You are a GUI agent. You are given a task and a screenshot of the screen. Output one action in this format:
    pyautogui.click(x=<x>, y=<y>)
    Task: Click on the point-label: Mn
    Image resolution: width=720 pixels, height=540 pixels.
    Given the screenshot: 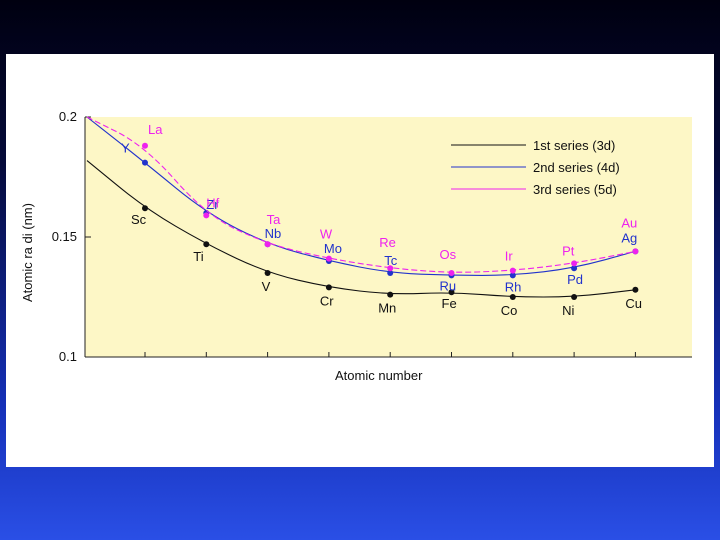 What is the action you would take?
    pyautogui.click(x=387, y=308)
    